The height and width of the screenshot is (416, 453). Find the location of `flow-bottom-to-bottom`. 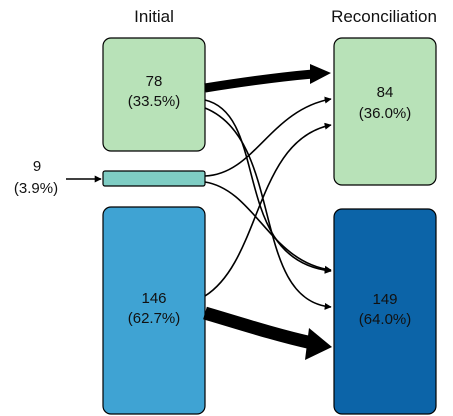

flow-bottom-to-bottom is located at coordinates (258, 328).